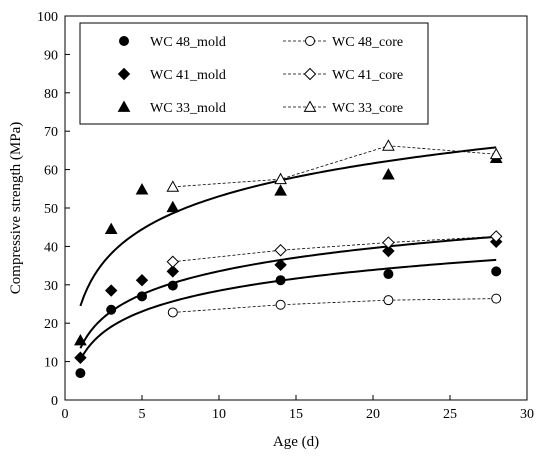 Image resolution: width=550 pixels, height=458 pixels. Describe the element at coordinates (47, 17) in the screenshot. I see `y-tick-label: 100` at that location.